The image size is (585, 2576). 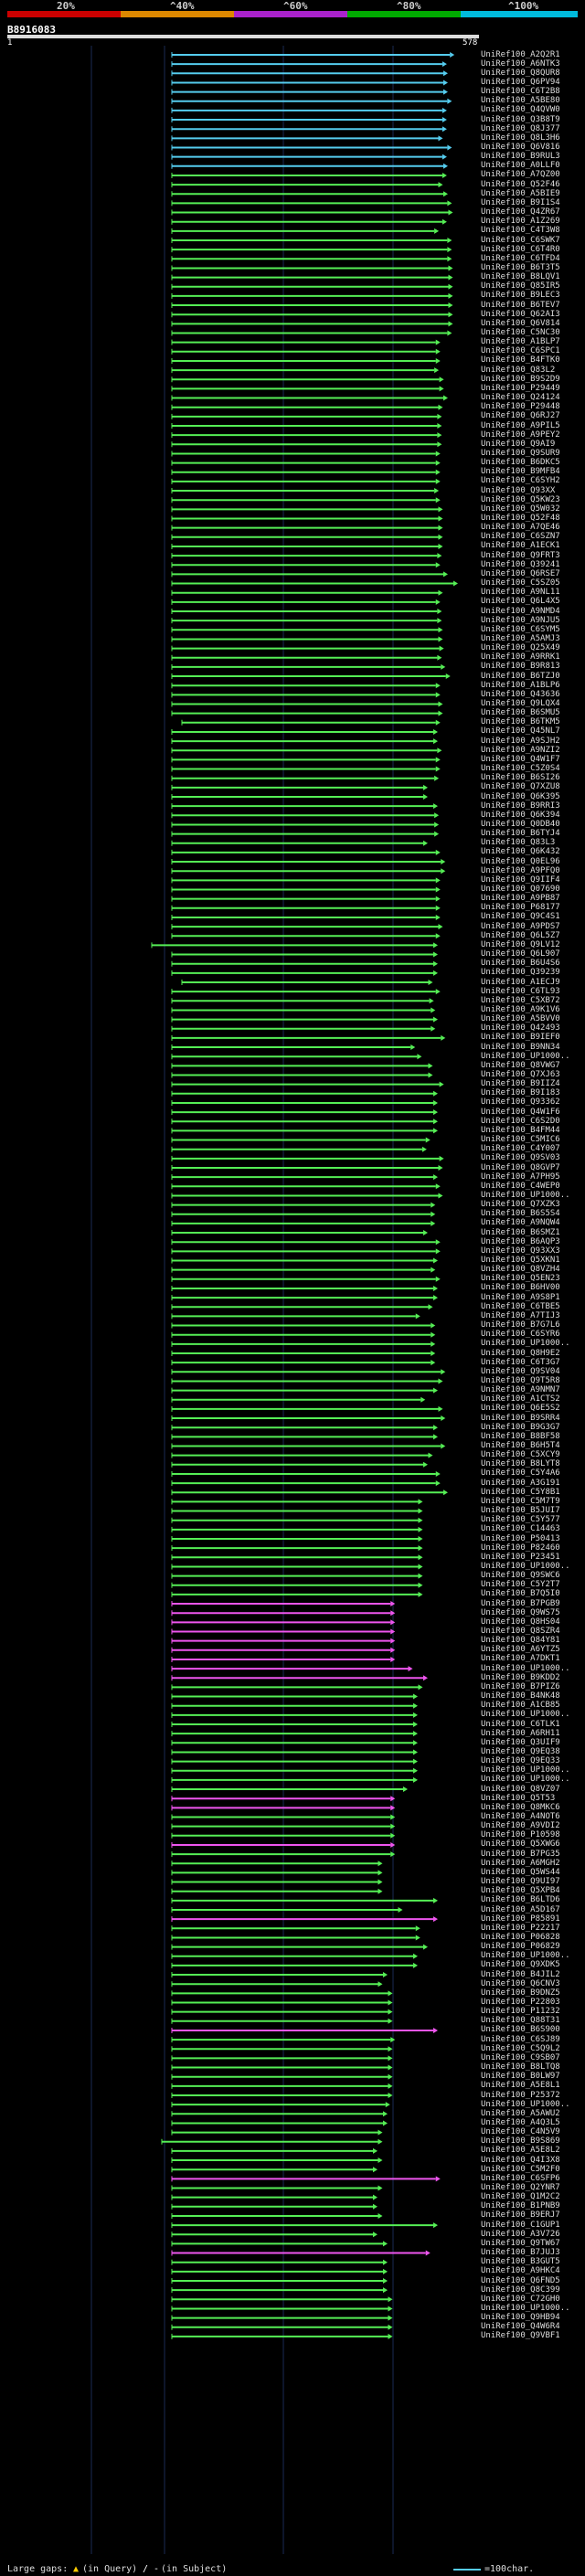 What do you see at coordinates (520, 1937) in the screenshot?
I see `hit-label-link: UniRef100_P06828` at bounding box center [520, 1937].